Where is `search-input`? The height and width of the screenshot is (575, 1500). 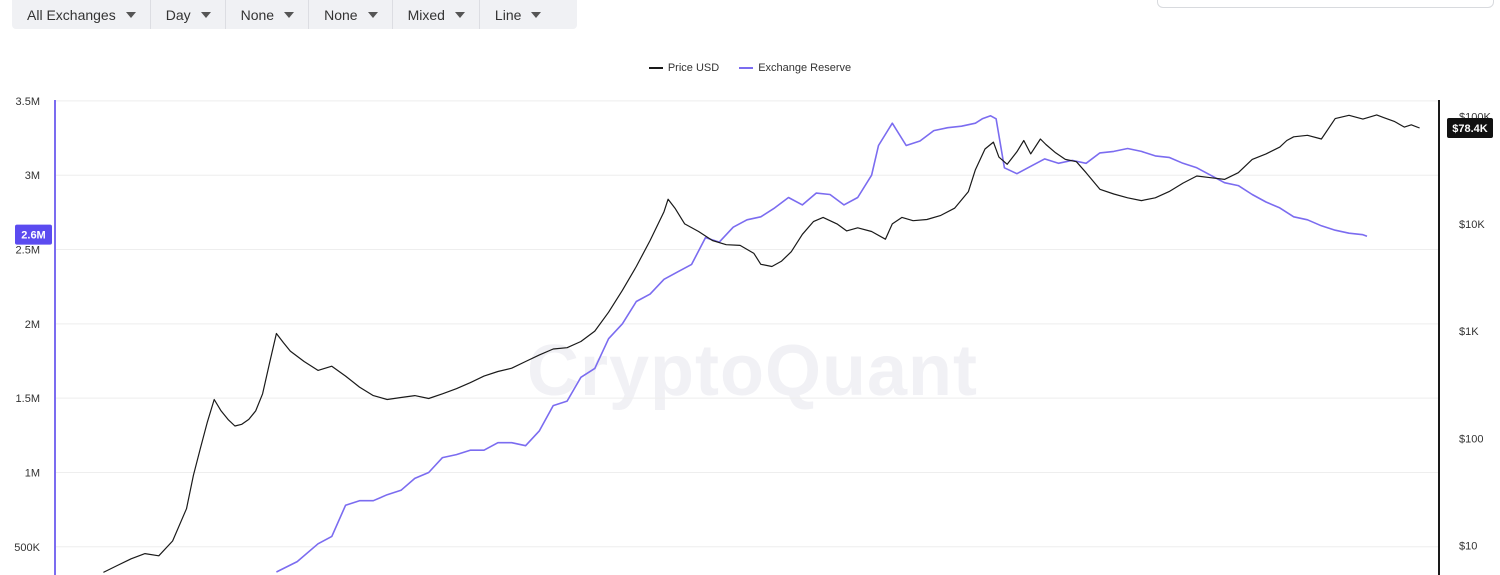
search-input is located at coordinates (1325, 4).